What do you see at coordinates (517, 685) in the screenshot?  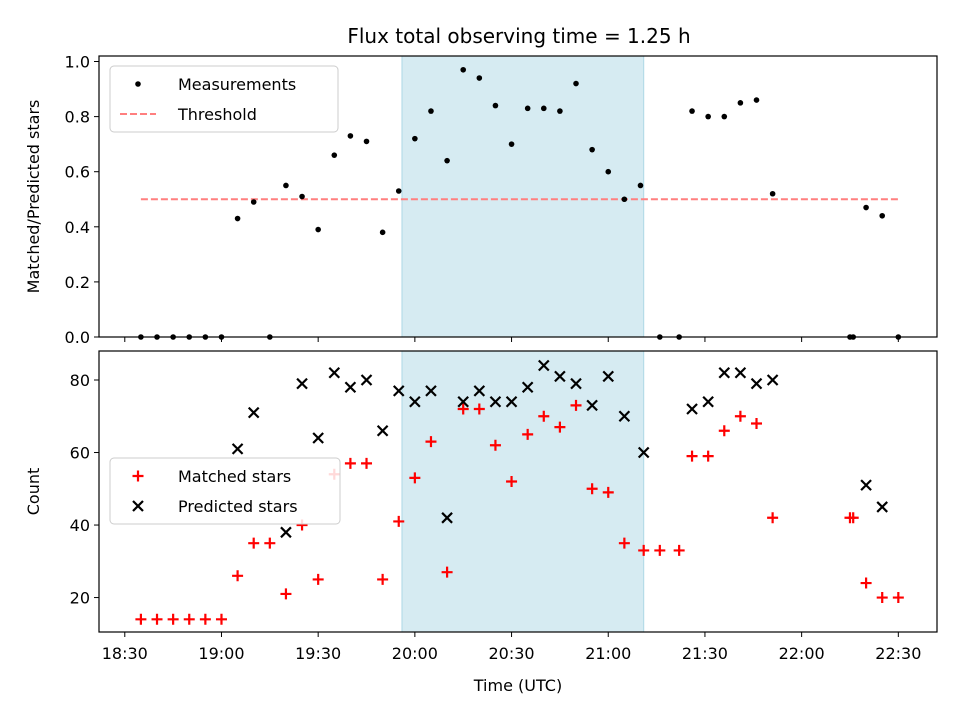 I see `x-axis-label: Time (UTC)` at bounding box center [517, 685].